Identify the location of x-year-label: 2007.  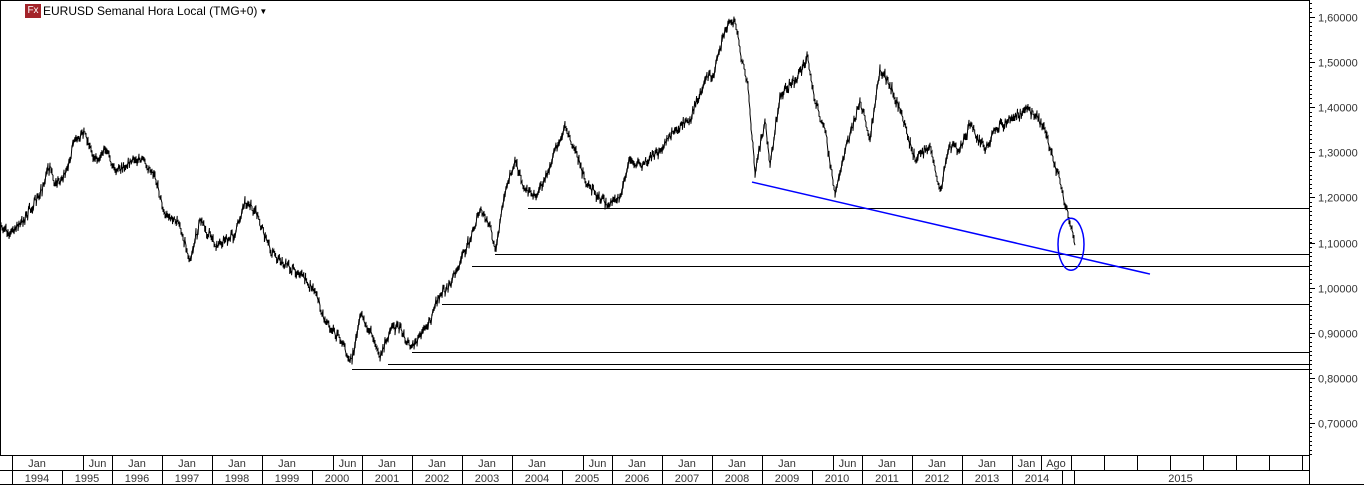
(687, 479).